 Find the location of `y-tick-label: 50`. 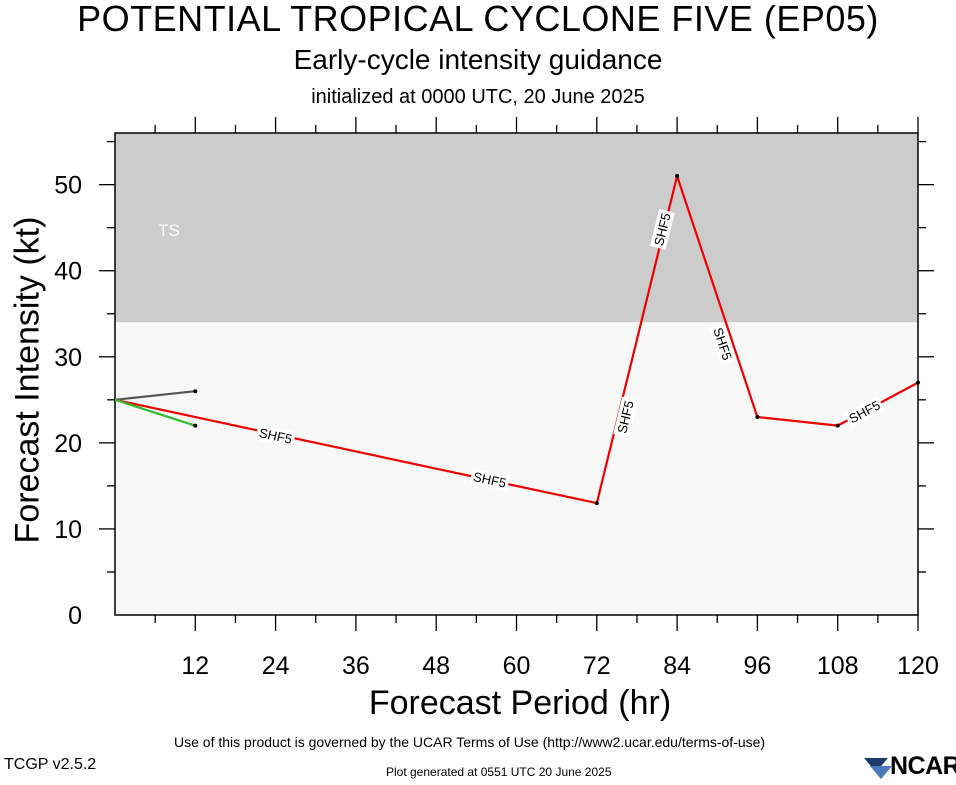

y-tick-label: 50 is located at coordinates (68, 186).